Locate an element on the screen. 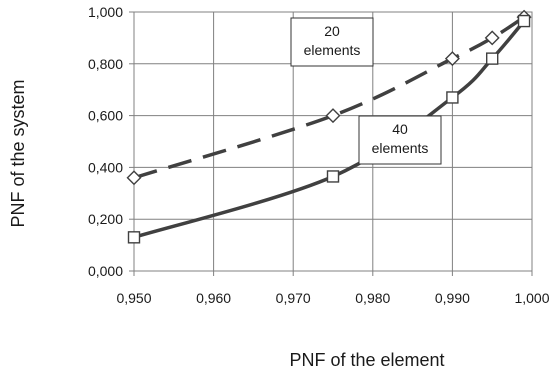 The width and height of the screenshot is (555, 374). y-tick-label: 0,400 is located at coordinates (105, 167).